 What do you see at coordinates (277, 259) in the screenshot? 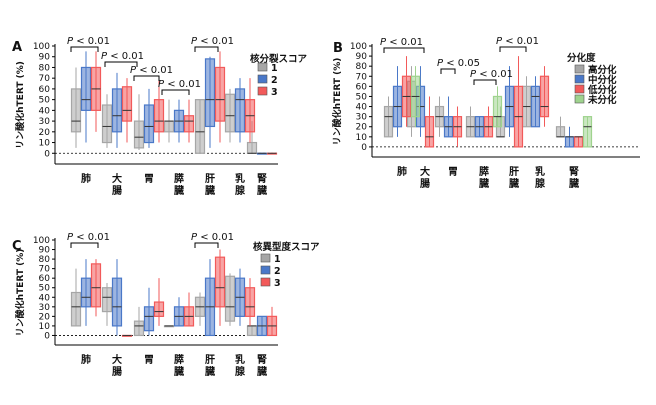
I see `legend-label: 1` at bounding box center [277, 259].